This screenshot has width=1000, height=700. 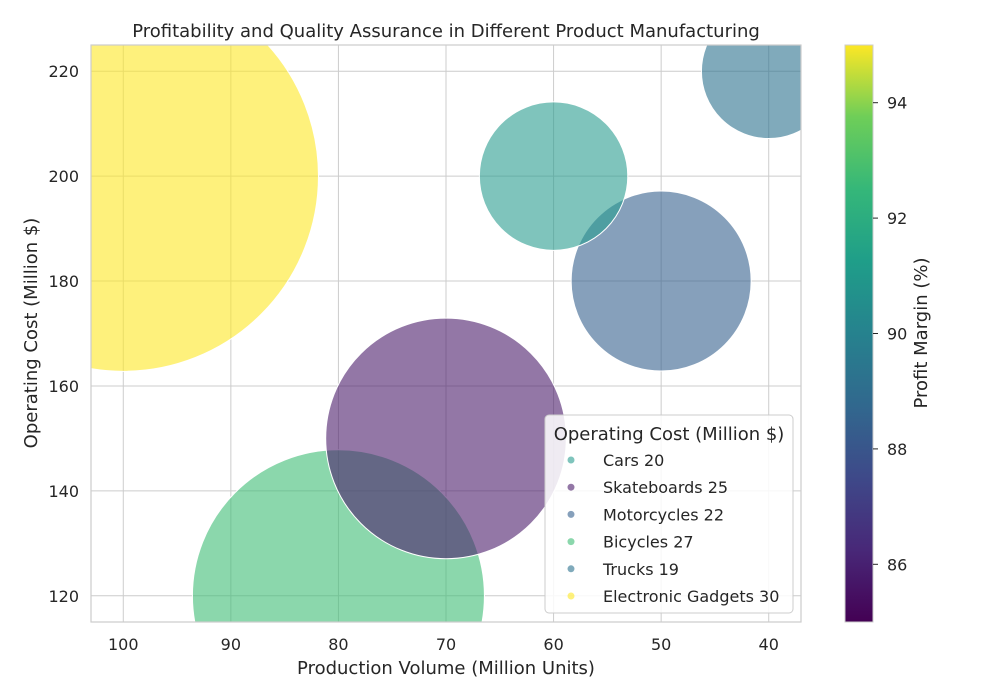 What do you see at coordinates (633, 460) in the screenshot?
I see `legend-entry: Cars 20` at bounding box center [633, 460].